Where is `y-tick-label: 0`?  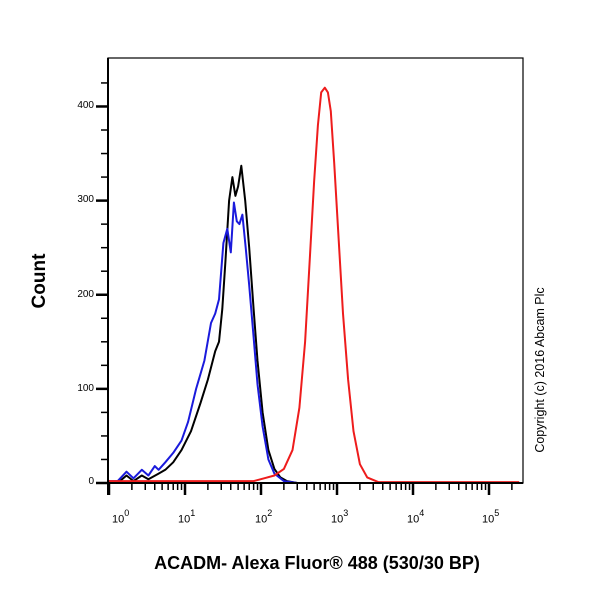
y-tick-label: 0 is located at coordinates (91, 481).